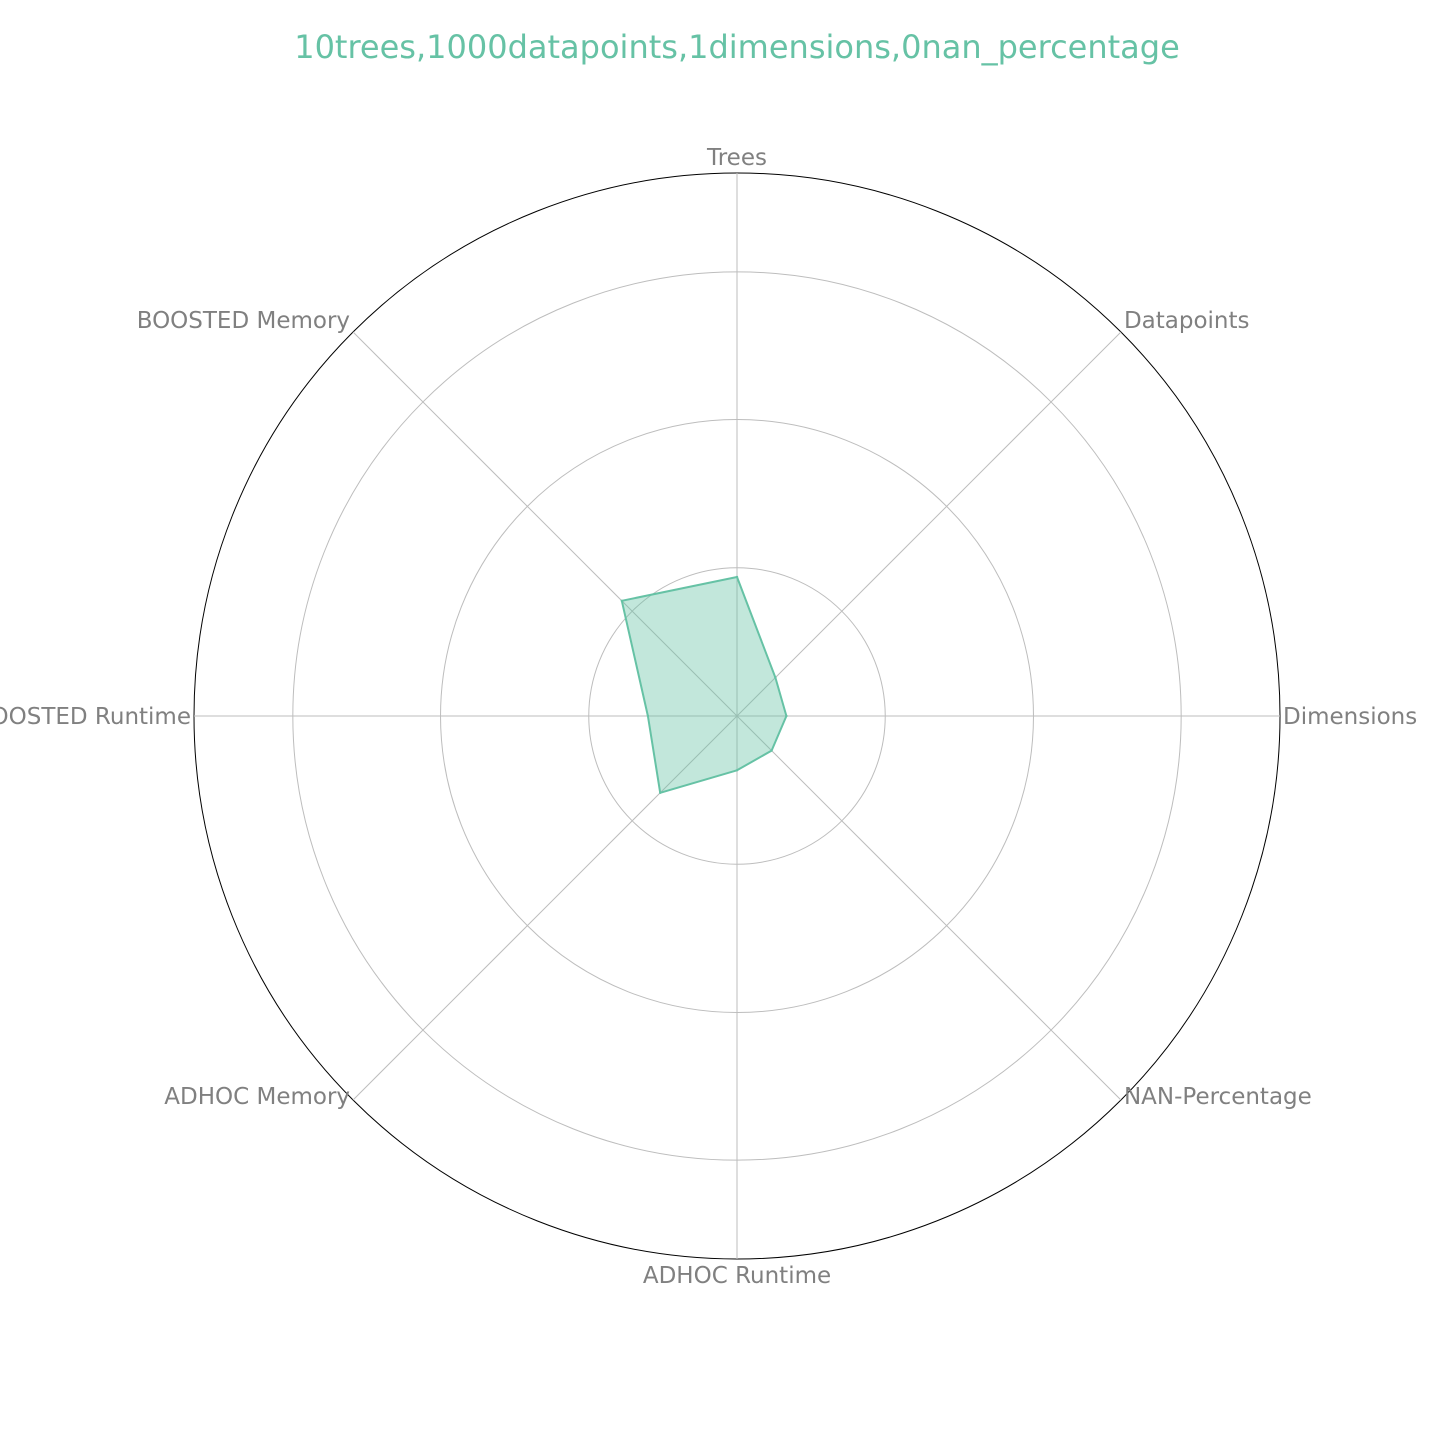 The width and height of the screenshot is (1440, 1440). I want to click on data-point-boosted-memory, so click(622, 601).